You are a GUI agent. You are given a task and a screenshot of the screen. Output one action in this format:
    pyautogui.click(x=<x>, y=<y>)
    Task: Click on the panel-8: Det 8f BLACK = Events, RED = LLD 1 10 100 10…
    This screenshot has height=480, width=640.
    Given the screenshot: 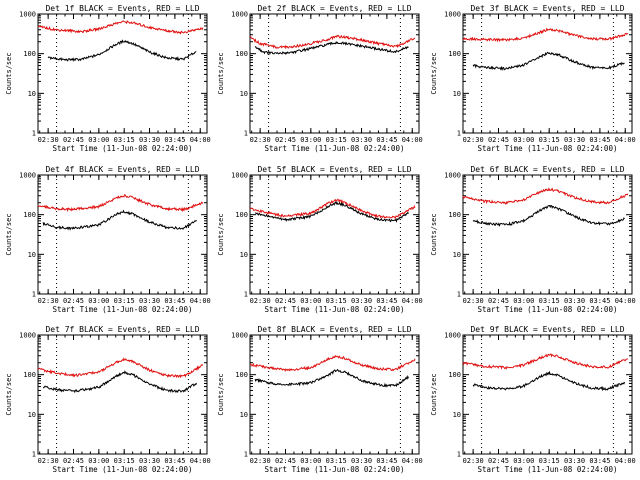 What is the action you would take?
    pyautogui.click(x=320, y=399)
    